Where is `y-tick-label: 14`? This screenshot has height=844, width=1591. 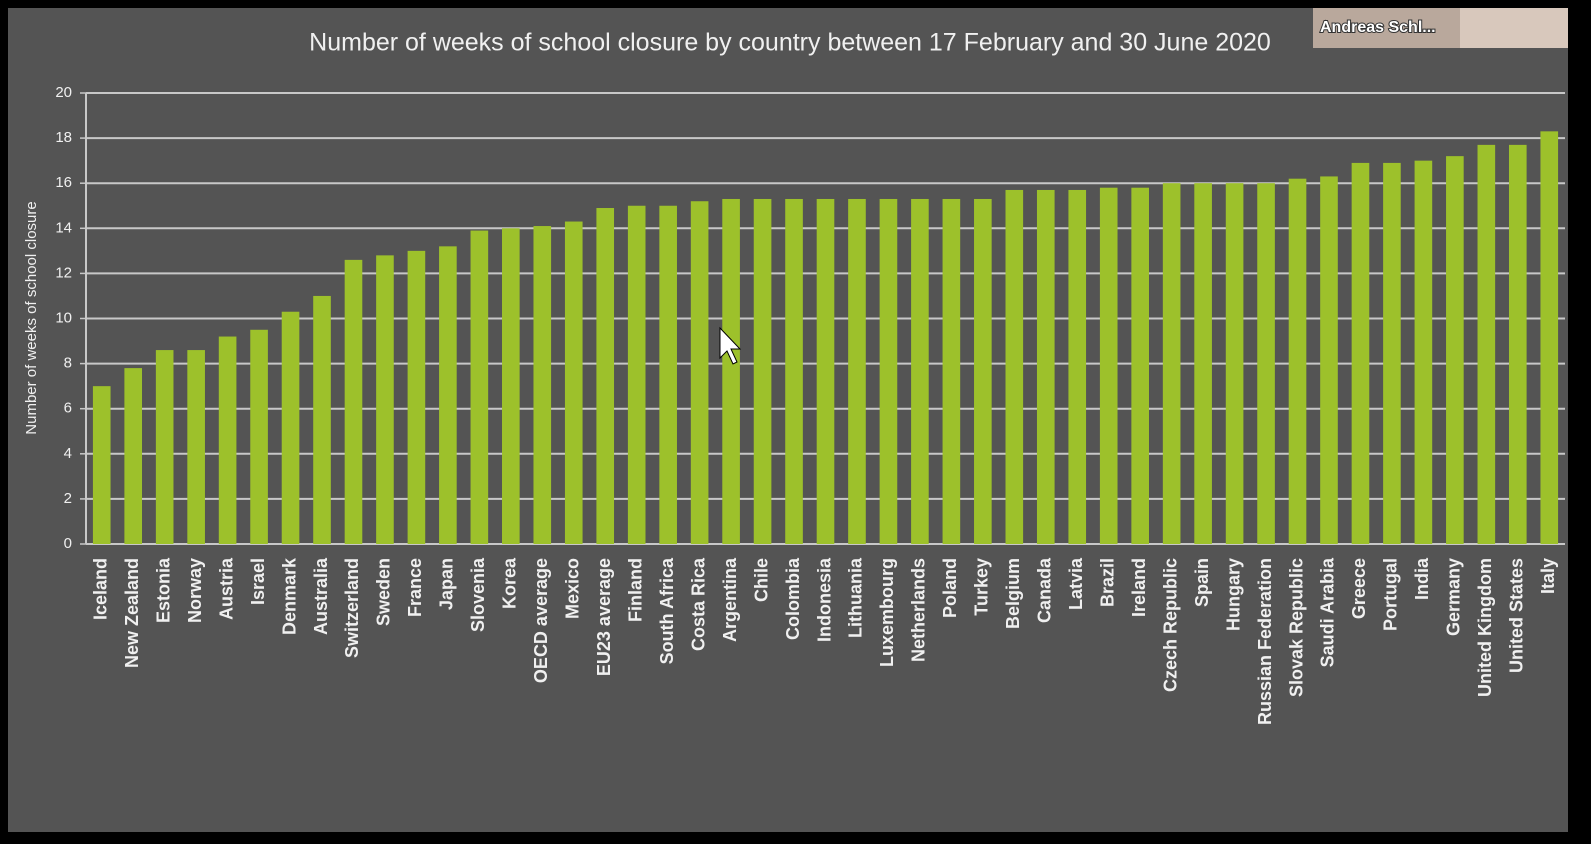
y-tick-label: 14 is located at coordinates (63, 227).